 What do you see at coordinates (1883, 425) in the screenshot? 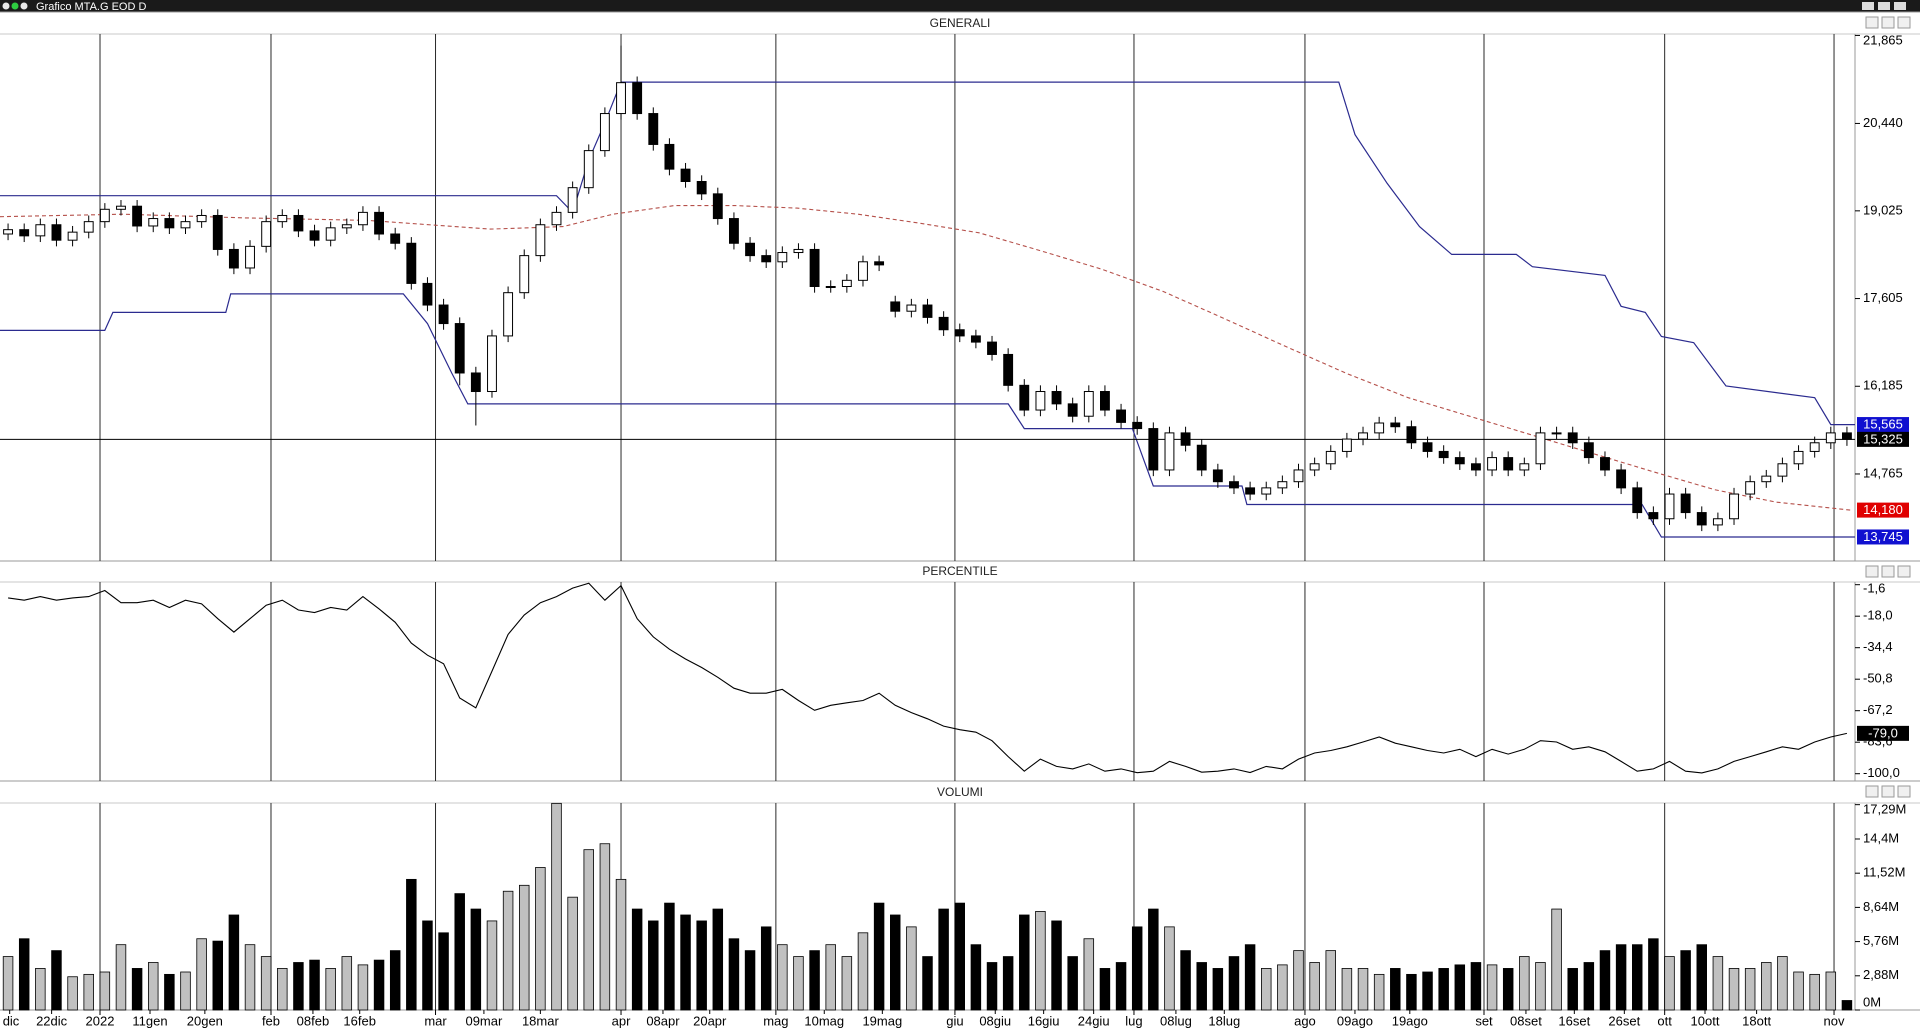
I see `value-box` at bounding box center [1883, 425].